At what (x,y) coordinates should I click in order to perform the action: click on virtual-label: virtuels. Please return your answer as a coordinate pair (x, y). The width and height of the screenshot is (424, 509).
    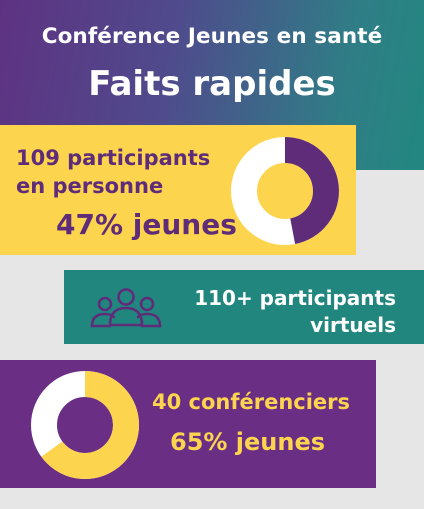
    Looking at the image, I should click on (353, 325).